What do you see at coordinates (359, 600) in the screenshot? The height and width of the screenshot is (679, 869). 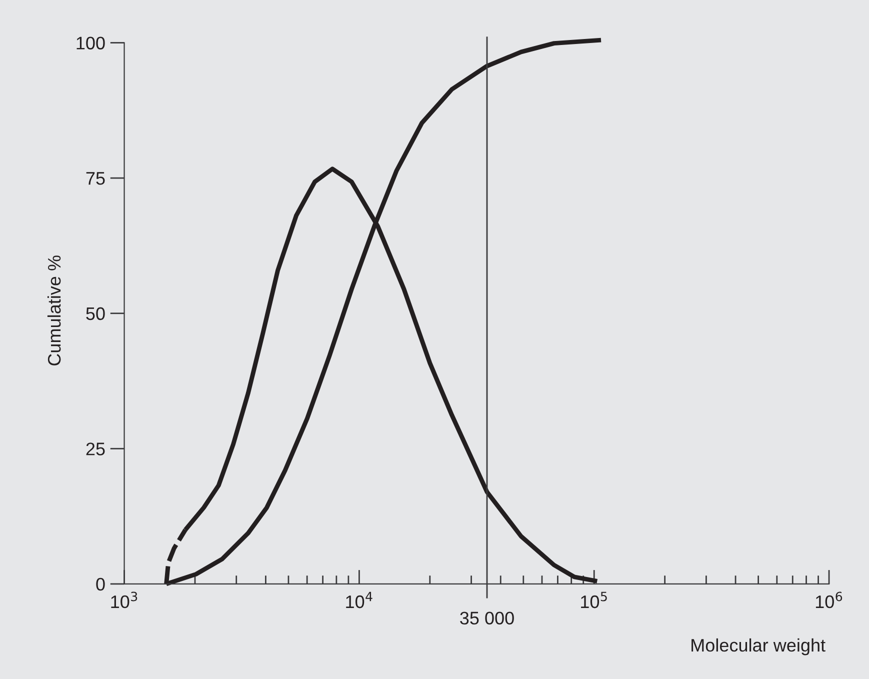 I see `x-tick-label: 10$^{4}$` at bounding box center [359, 600].